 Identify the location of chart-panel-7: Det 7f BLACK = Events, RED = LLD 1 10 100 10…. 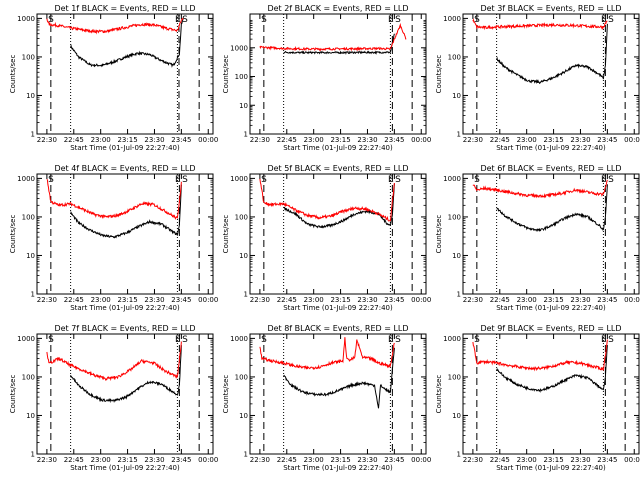
(113, 398).